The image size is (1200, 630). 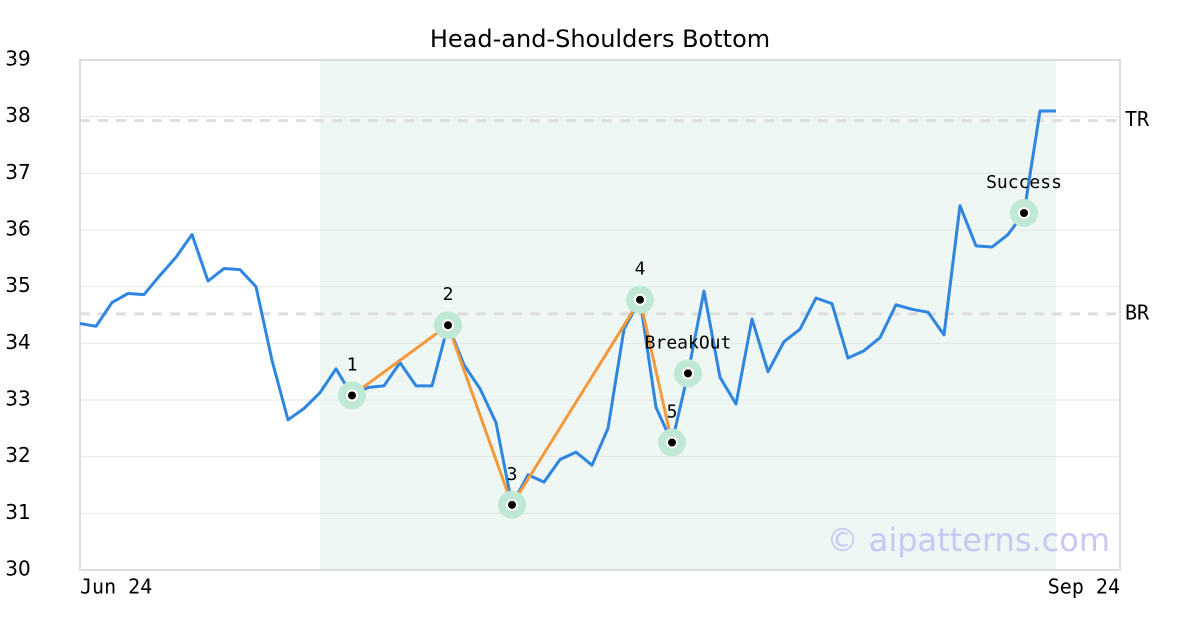 I want to click on watermark: © aipatterns.com, so click(x=968, y=540).